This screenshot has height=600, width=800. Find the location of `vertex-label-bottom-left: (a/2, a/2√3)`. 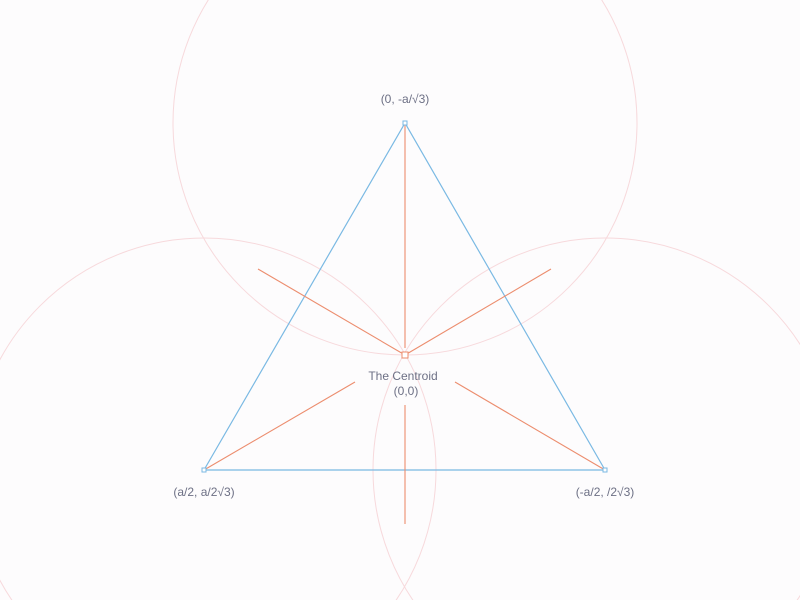

vertex-label-bottom-left: (a/2, a/2√3) is located at coordinates (203, 492).